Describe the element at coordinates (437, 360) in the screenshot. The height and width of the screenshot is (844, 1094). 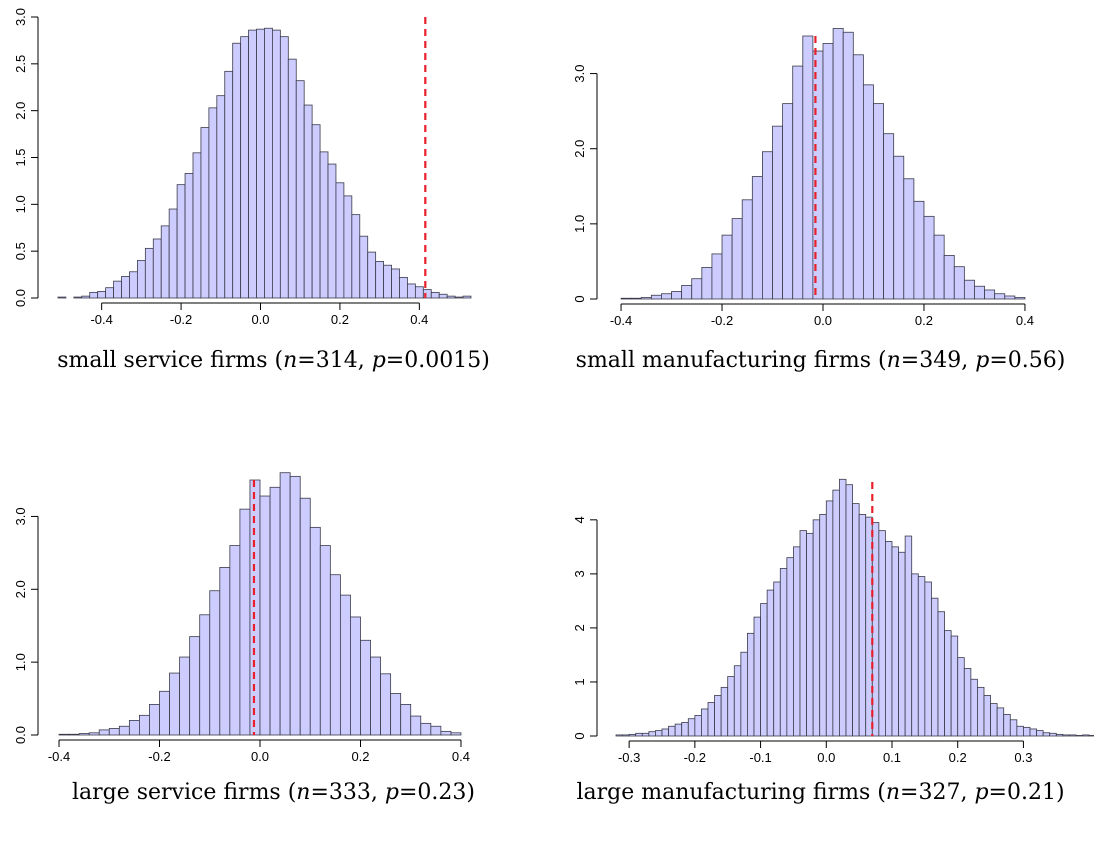
I see `caption-p-value: =0.0015)` at that location.